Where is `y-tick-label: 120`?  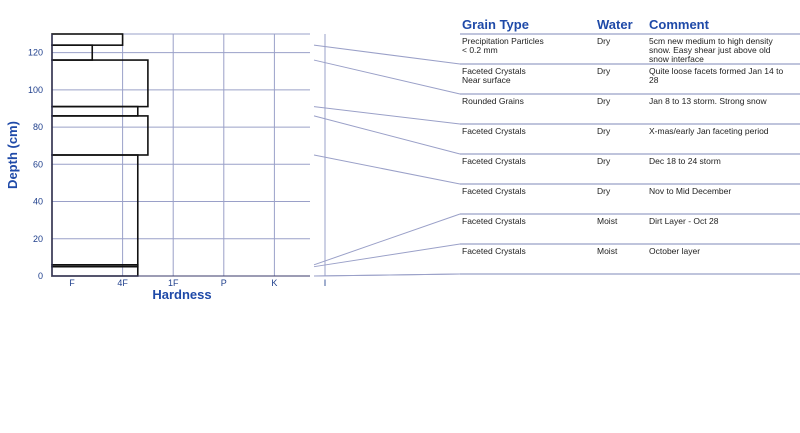
y-tick-label: 120 is located at coordinates (35, 53).